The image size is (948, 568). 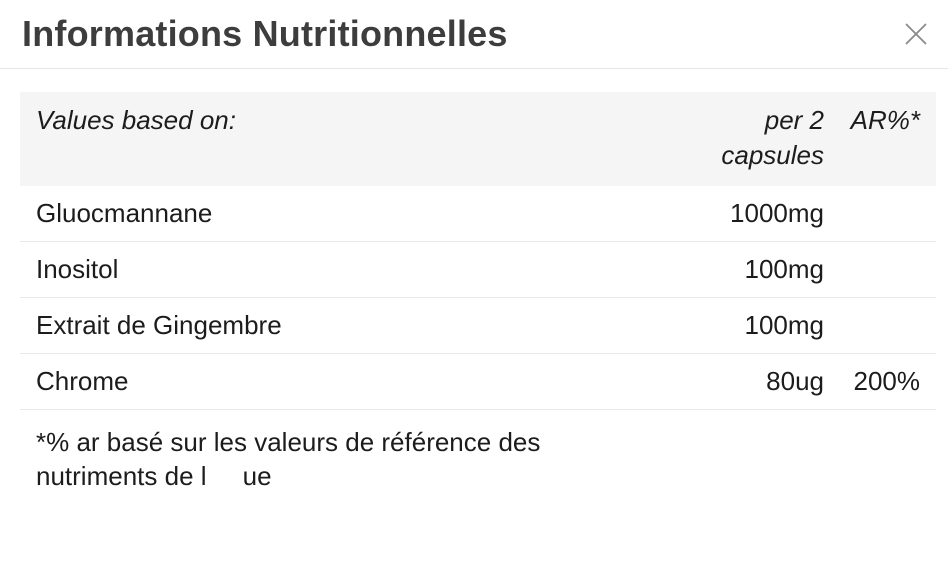 I want to click on close-icon, so click(x=916, y=34).